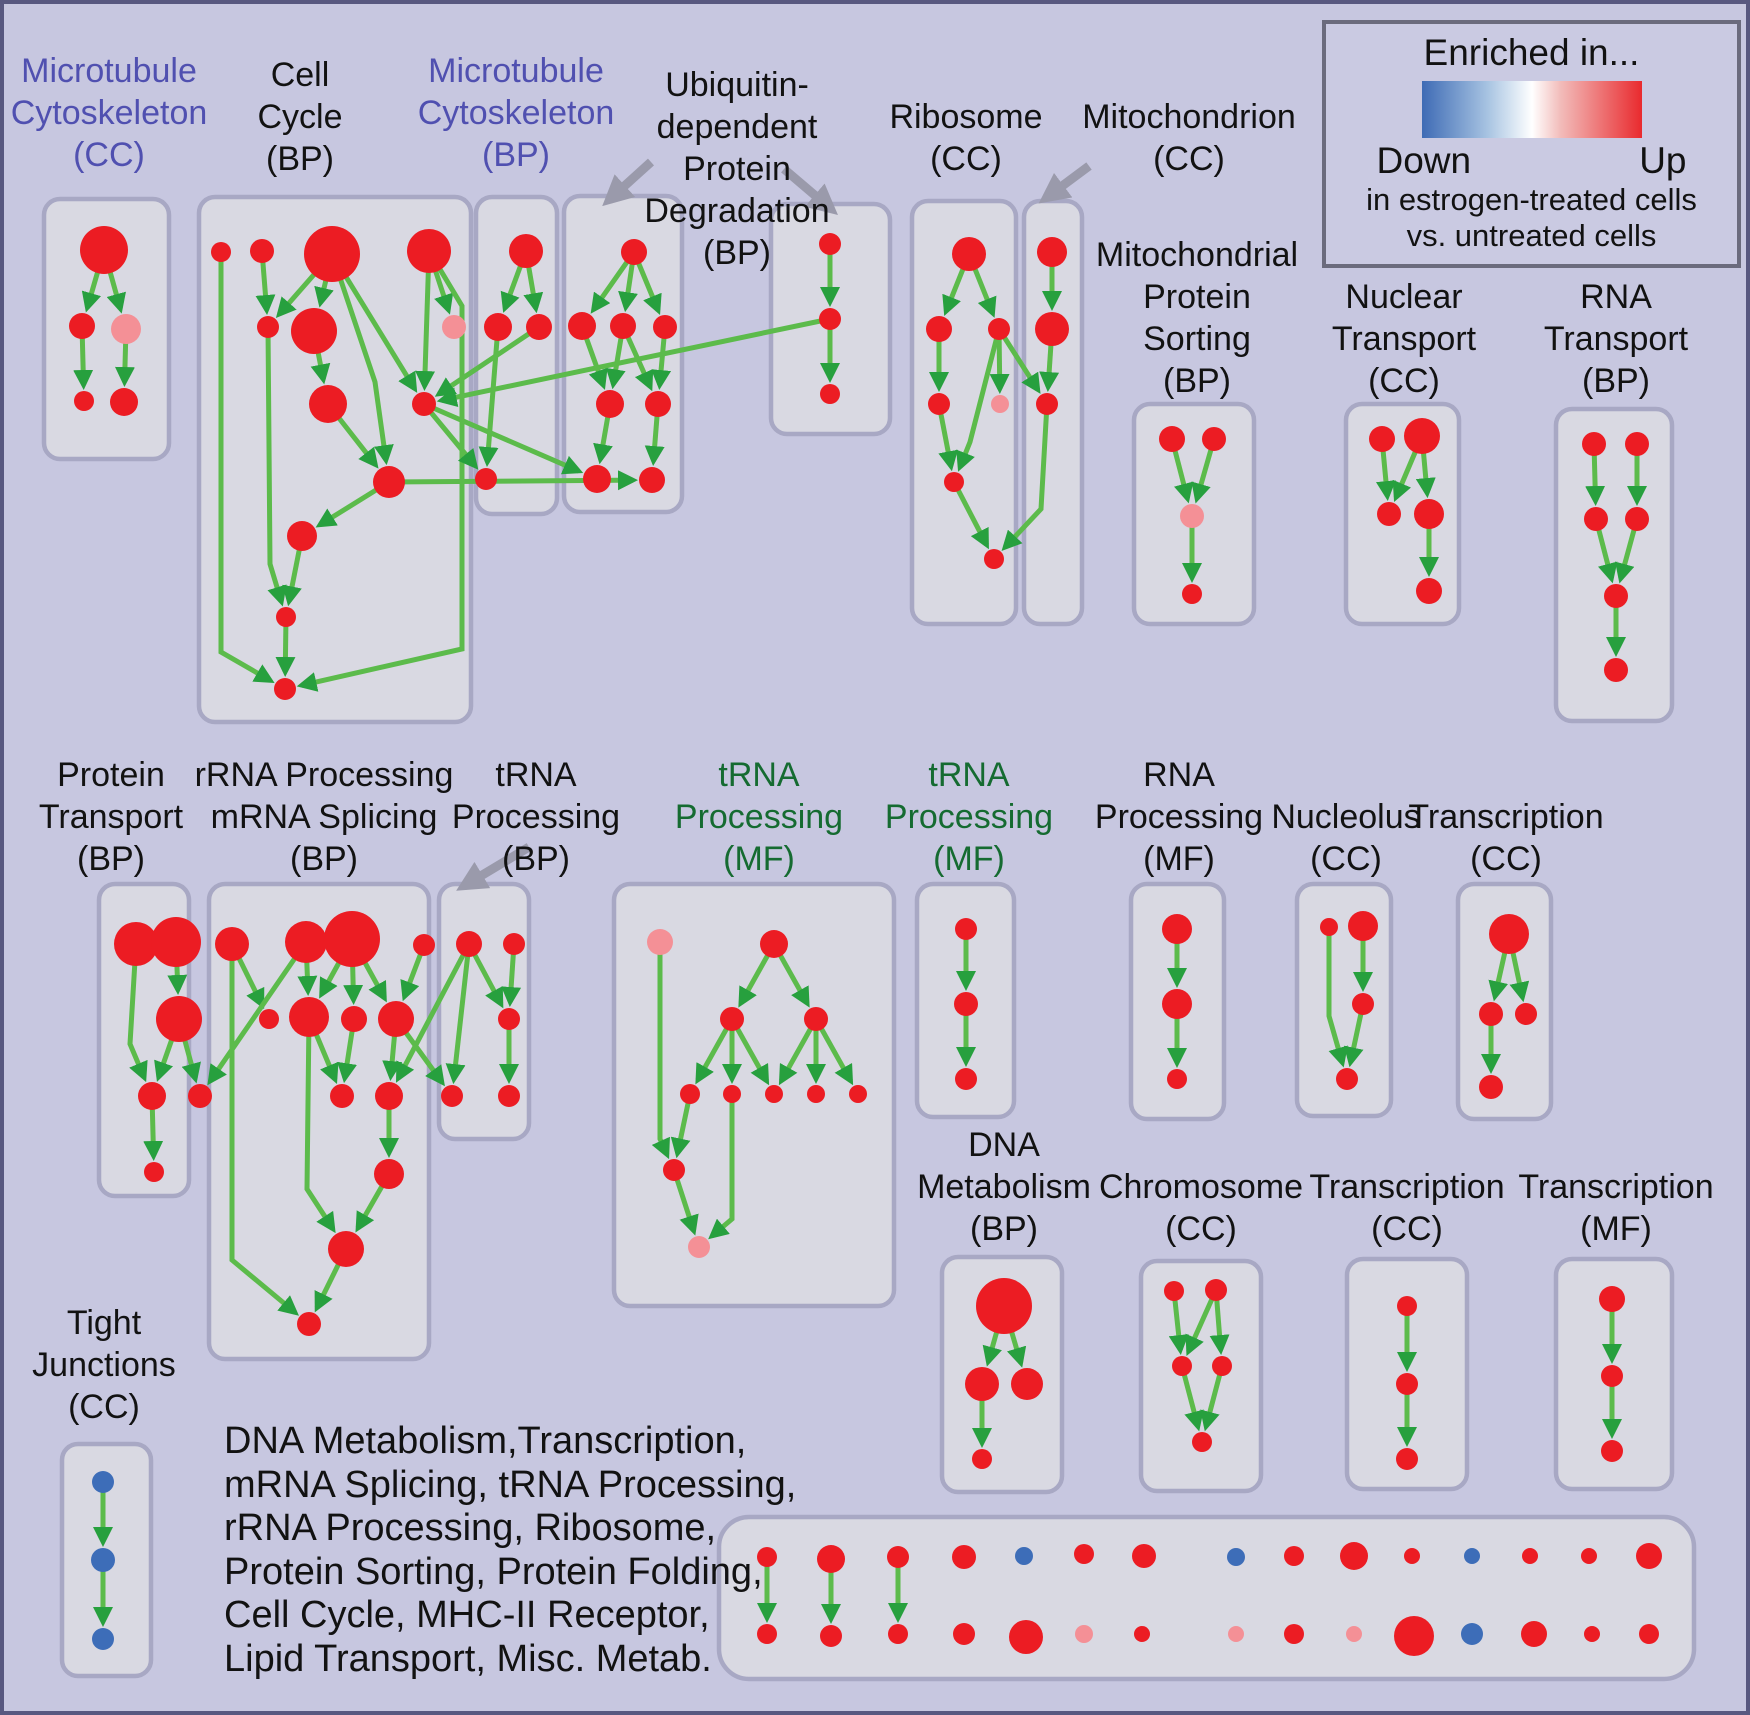 The height and width of the screenshot is (1715, 1750). What do you see at coordinates (1222, 1366) in the screenshot?
I see `go-term-node-h4` at bounding box center [1222, 1366].